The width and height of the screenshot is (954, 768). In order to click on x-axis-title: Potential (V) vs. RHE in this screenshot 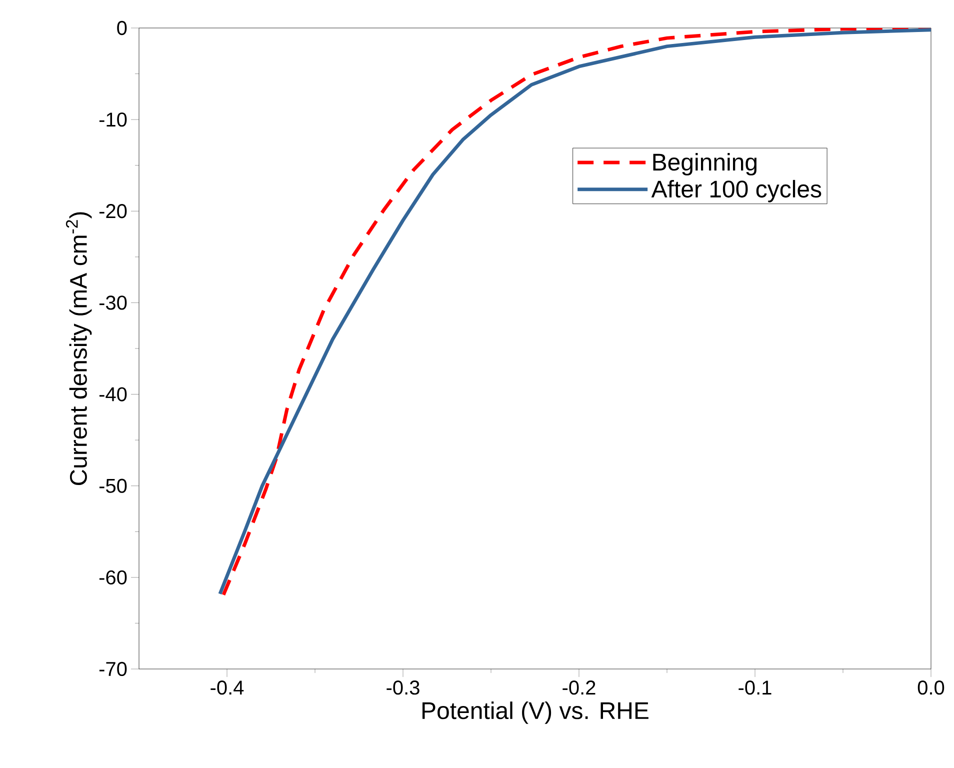, I will do `click(535, 713)`.